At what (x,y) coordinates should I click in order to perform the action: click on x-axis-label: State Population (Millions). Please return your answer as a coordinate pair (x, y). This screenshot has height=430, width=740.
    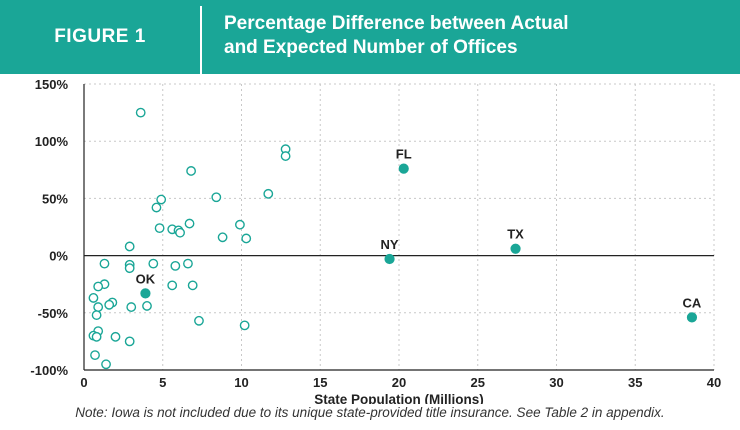
    Looking at the image, I should click on (399, 398).